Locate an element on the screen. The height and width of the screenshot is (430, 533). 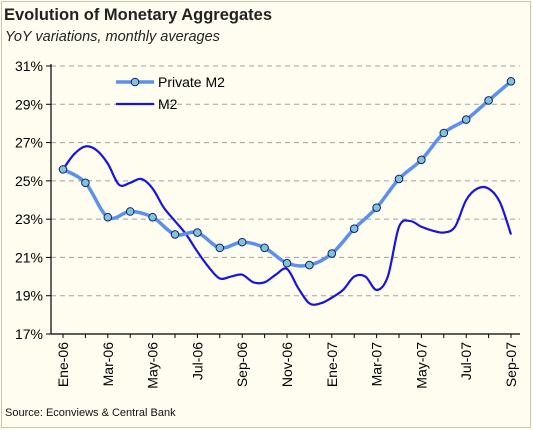
legend-label-m2: M2 is located at coordinates (168, 104).